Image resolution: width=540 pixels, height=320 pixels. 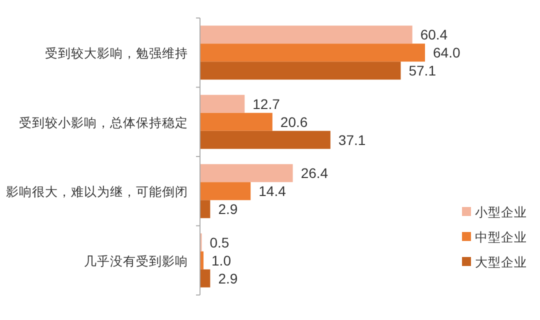 I want to click on data-label: 60.4, so click(x=434, y=34).